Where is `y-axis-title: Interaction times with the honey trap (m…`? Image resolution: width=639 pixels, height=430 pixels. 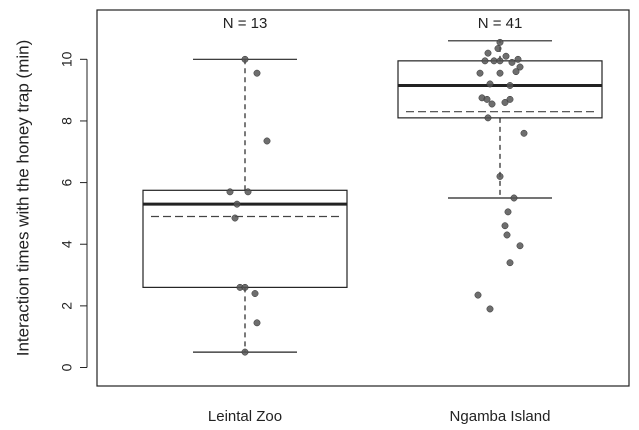 y-axis-title: Interaction times with the honey trap (m… is located at coordinates (22, 198).